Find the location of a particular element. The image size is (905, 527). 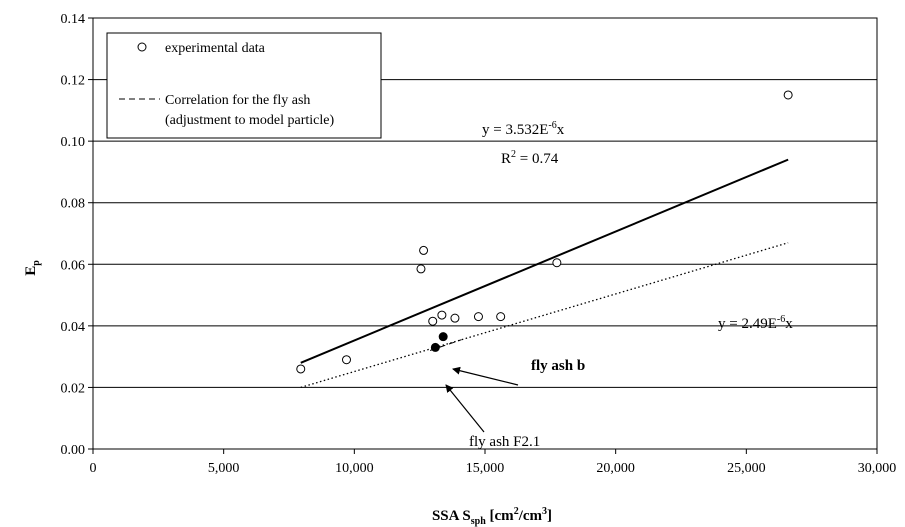

y-tick-label: 0.12 is located at coordinates (73, 81).